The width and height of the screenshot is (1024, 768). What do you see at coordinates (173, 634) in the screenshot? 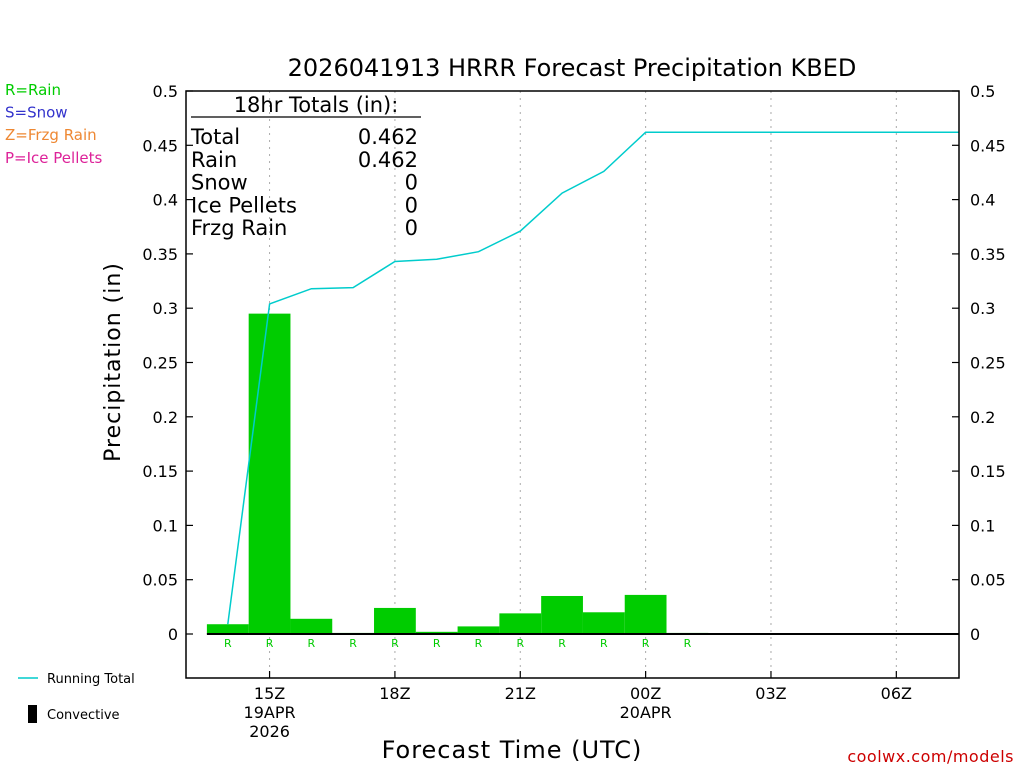
I see `y-tick-label-left-0: 0` at bounding box center [173, 634].